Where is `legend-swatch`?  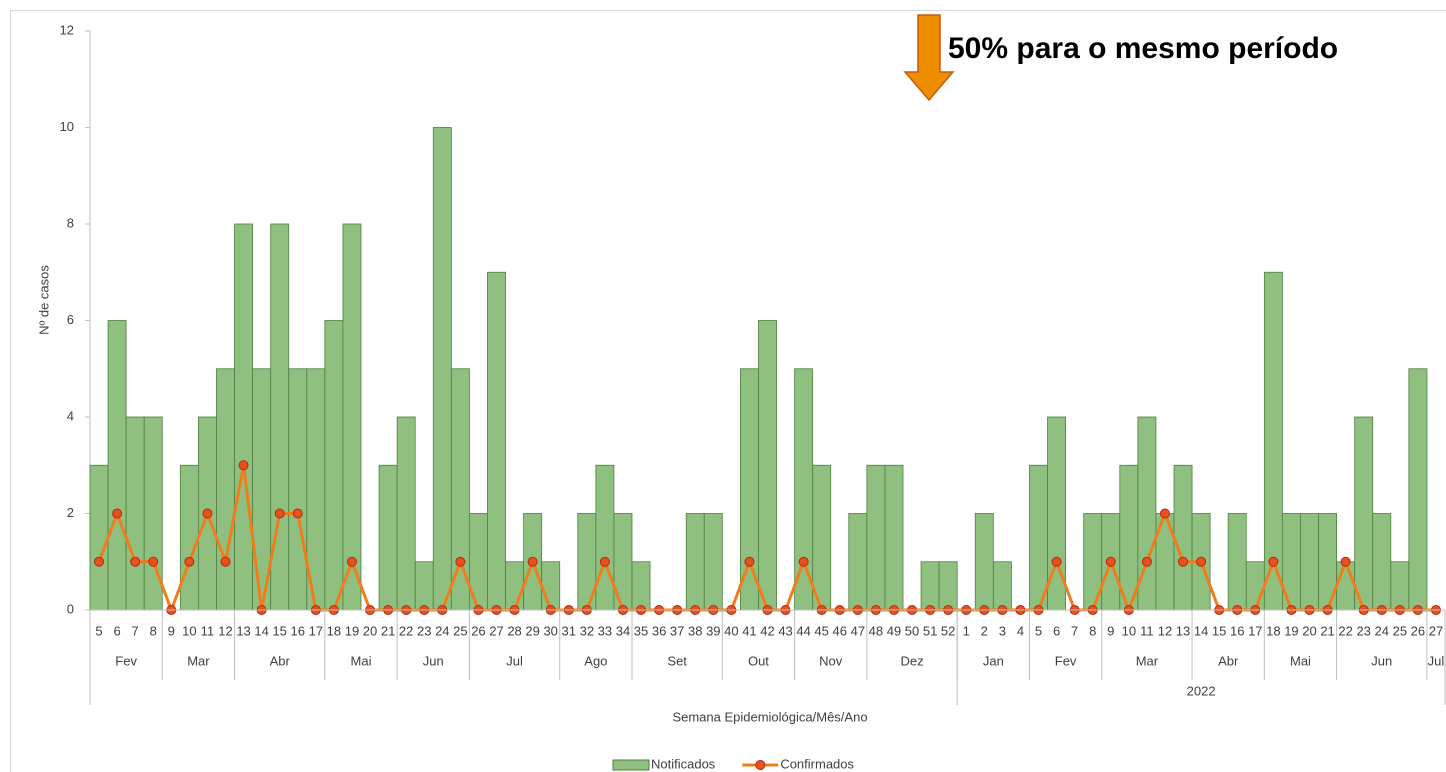 legend-swatch is located at coordinates (631, 765).